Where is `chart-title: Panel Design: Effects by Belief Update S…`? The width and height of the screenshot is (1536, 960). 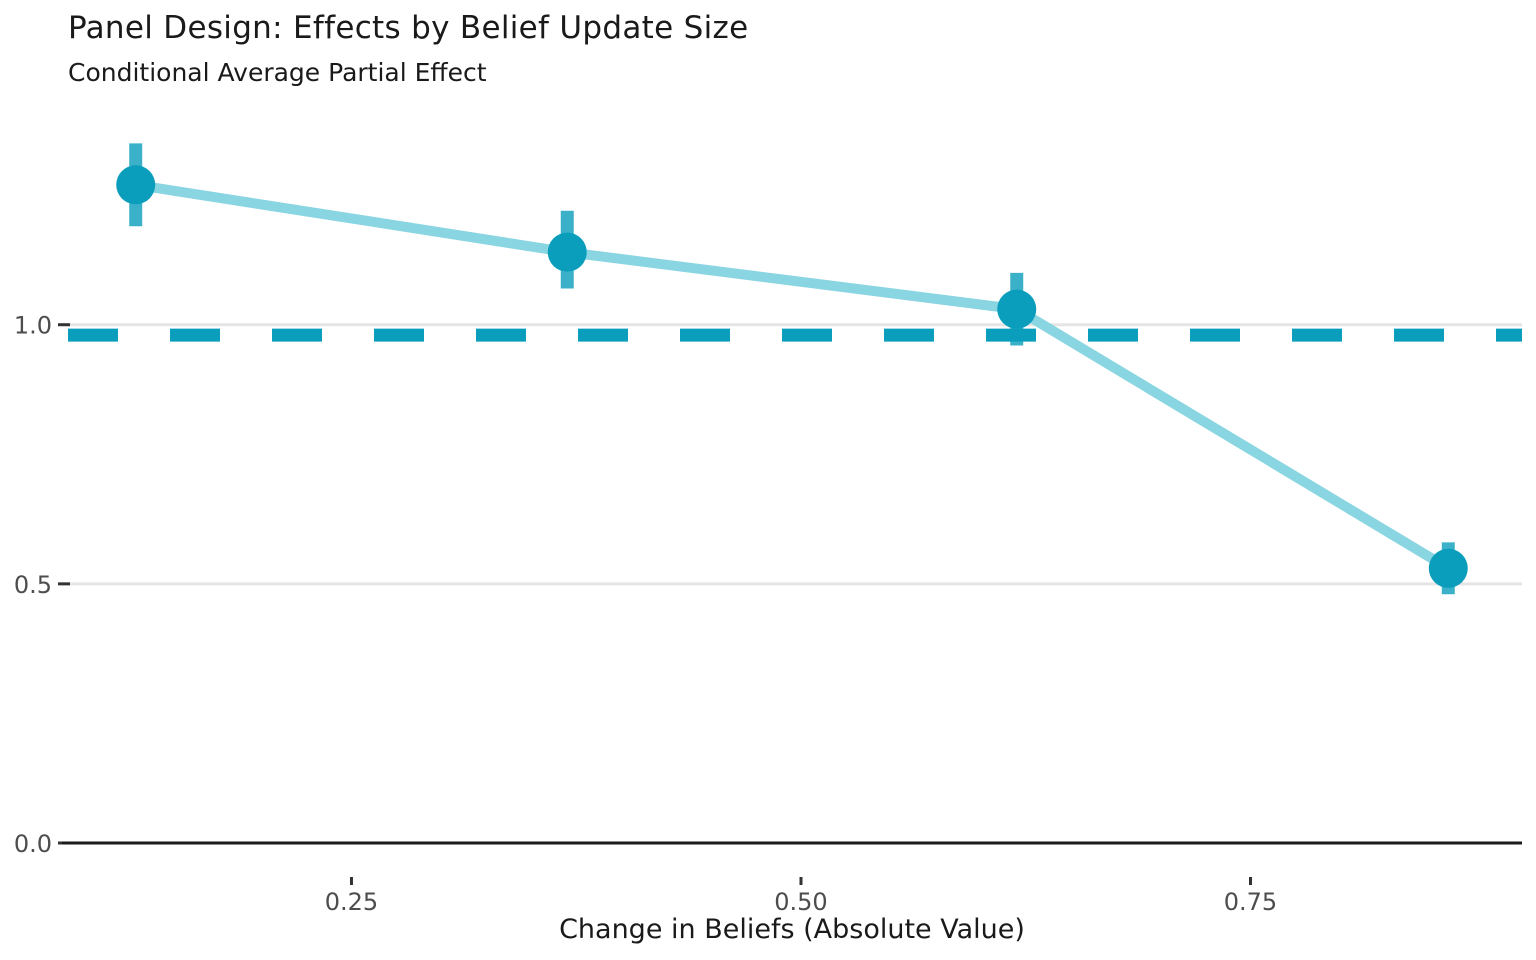 chart-title: Panel Design: Effects by Belief Update S… is located at coordinates (408, 28).